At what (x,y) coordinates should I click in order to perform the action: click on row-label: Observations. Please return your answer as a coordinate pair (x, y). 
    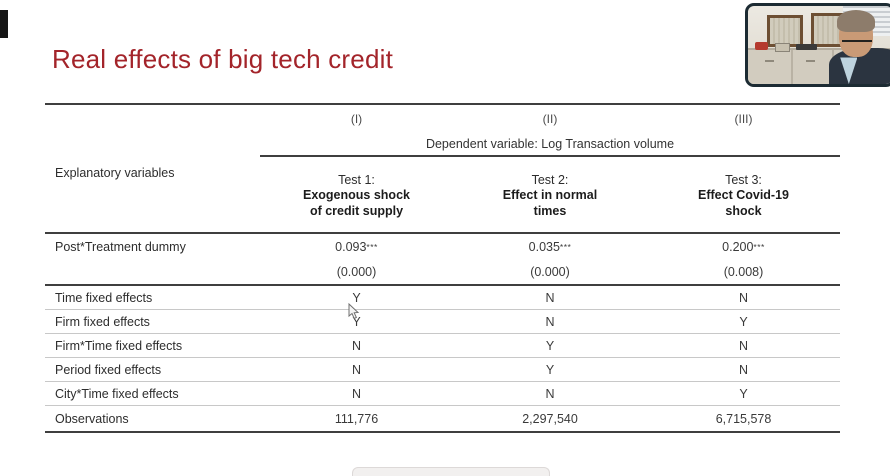
    Looking at the image, I should click on (92, 418).